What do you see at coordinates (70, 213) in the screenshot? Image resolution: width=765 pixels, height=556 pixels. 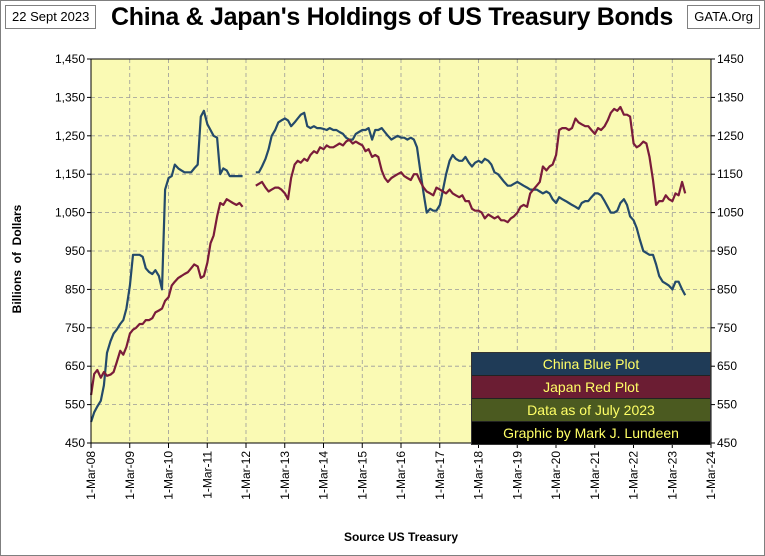 I see `y-tick-label-left: 1,050` at bounding box center [70, 213].